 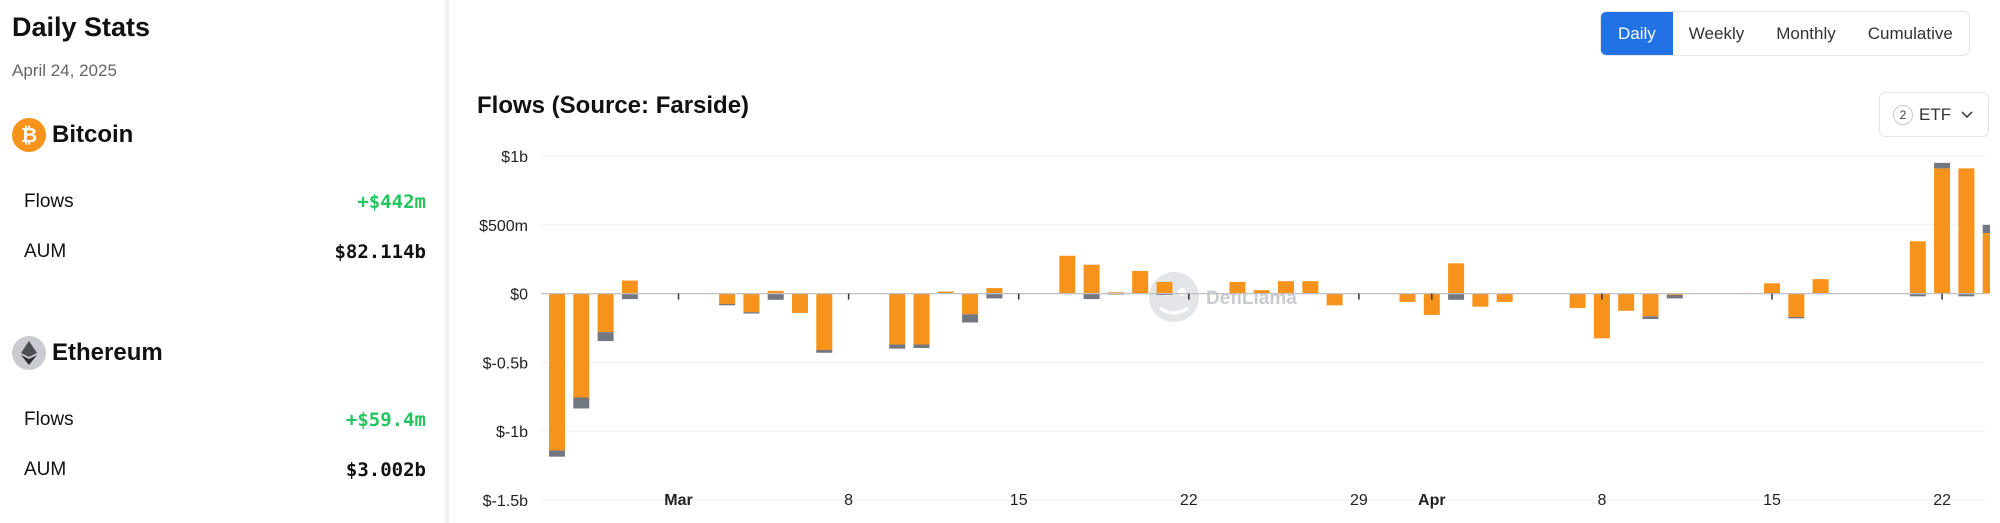 What do you see at coordinates (1806, 33) in the screenshot?
I see `toggle-monthly: Monthly` at bounding box center [1806, 33].